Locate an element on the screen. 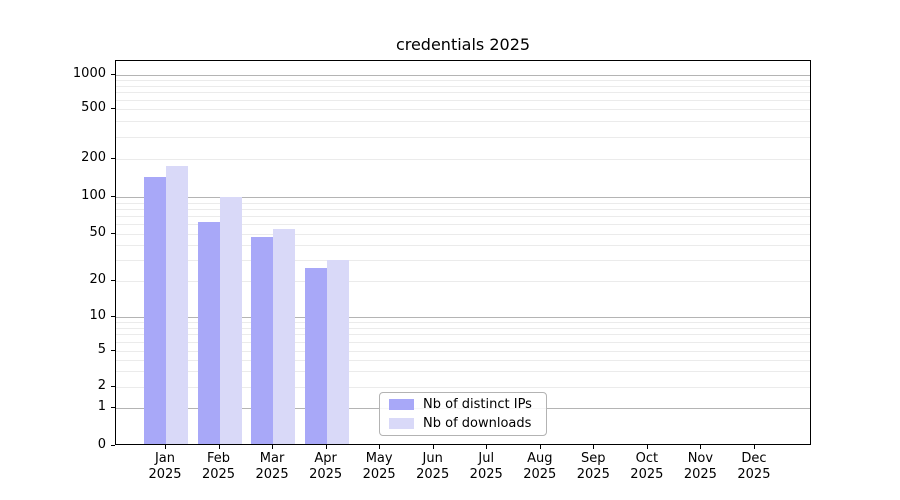 The height and width of the screenshot is (500, 900). y-tick-label: 5 is located at coordinates (101, 349).